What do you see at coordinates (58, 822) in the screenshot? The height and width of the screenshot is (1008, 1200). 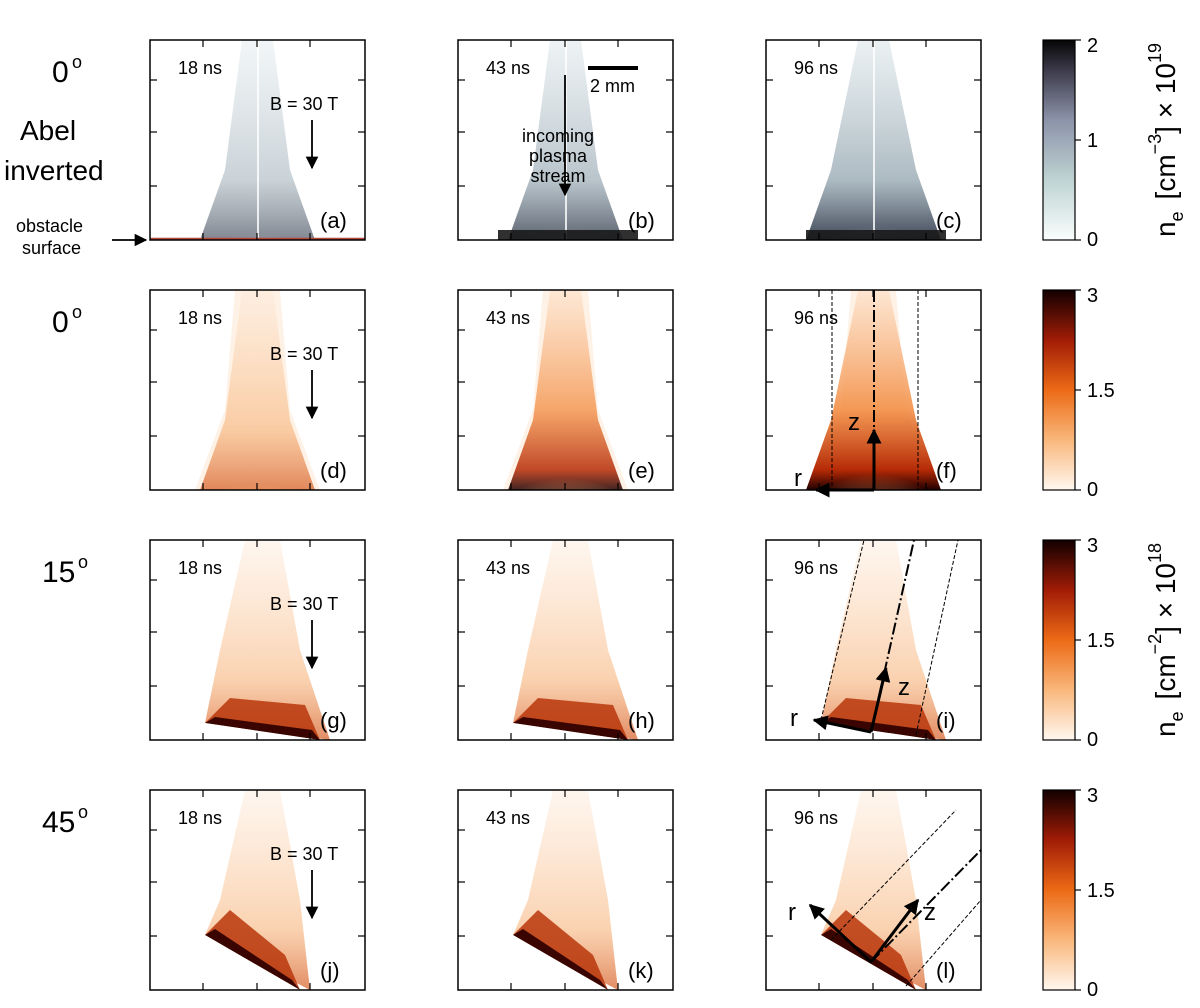 I see `svg-text: 45` at bounding box center [58, 822].